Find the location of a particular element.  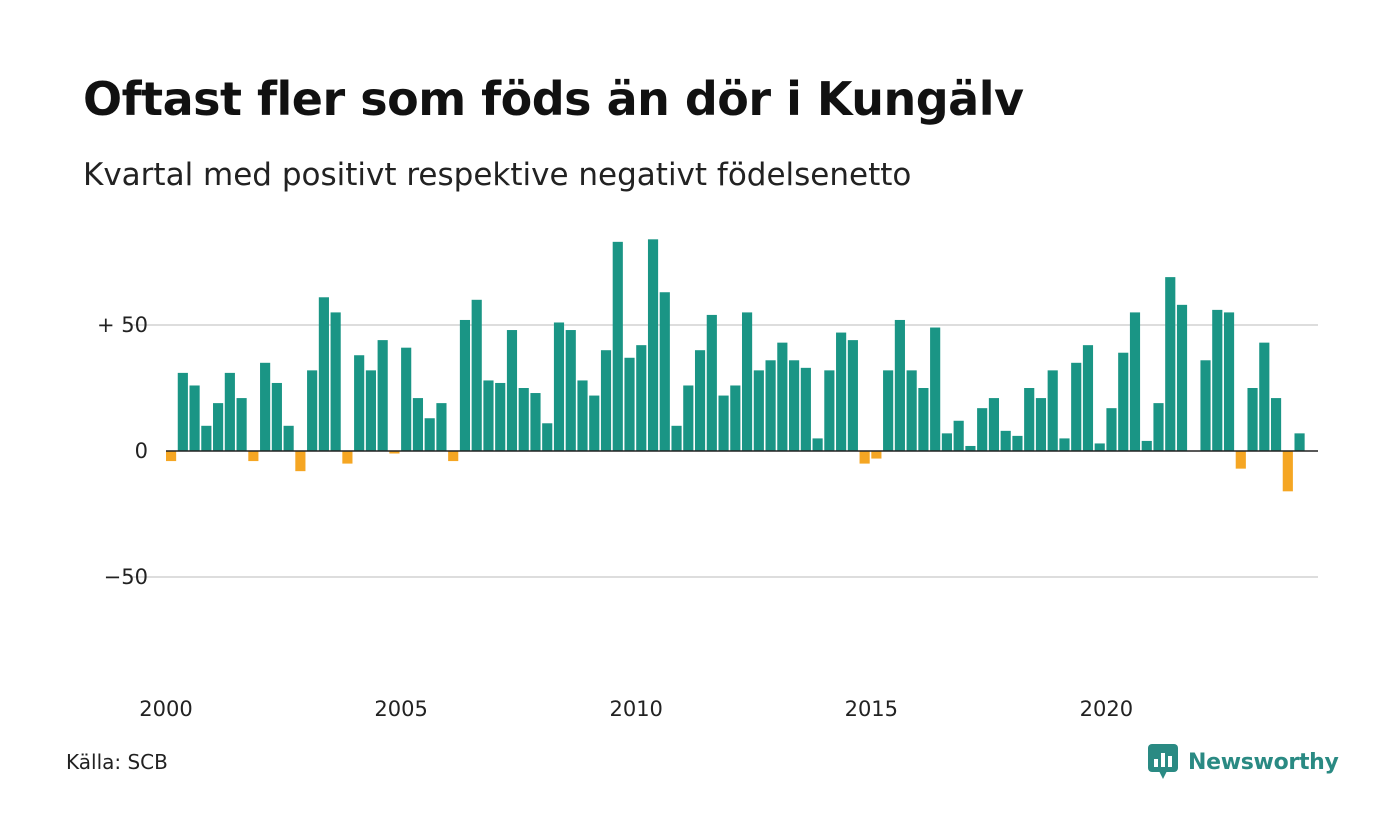

y-tick-label: + 50 is located at coordinates (122, 325).